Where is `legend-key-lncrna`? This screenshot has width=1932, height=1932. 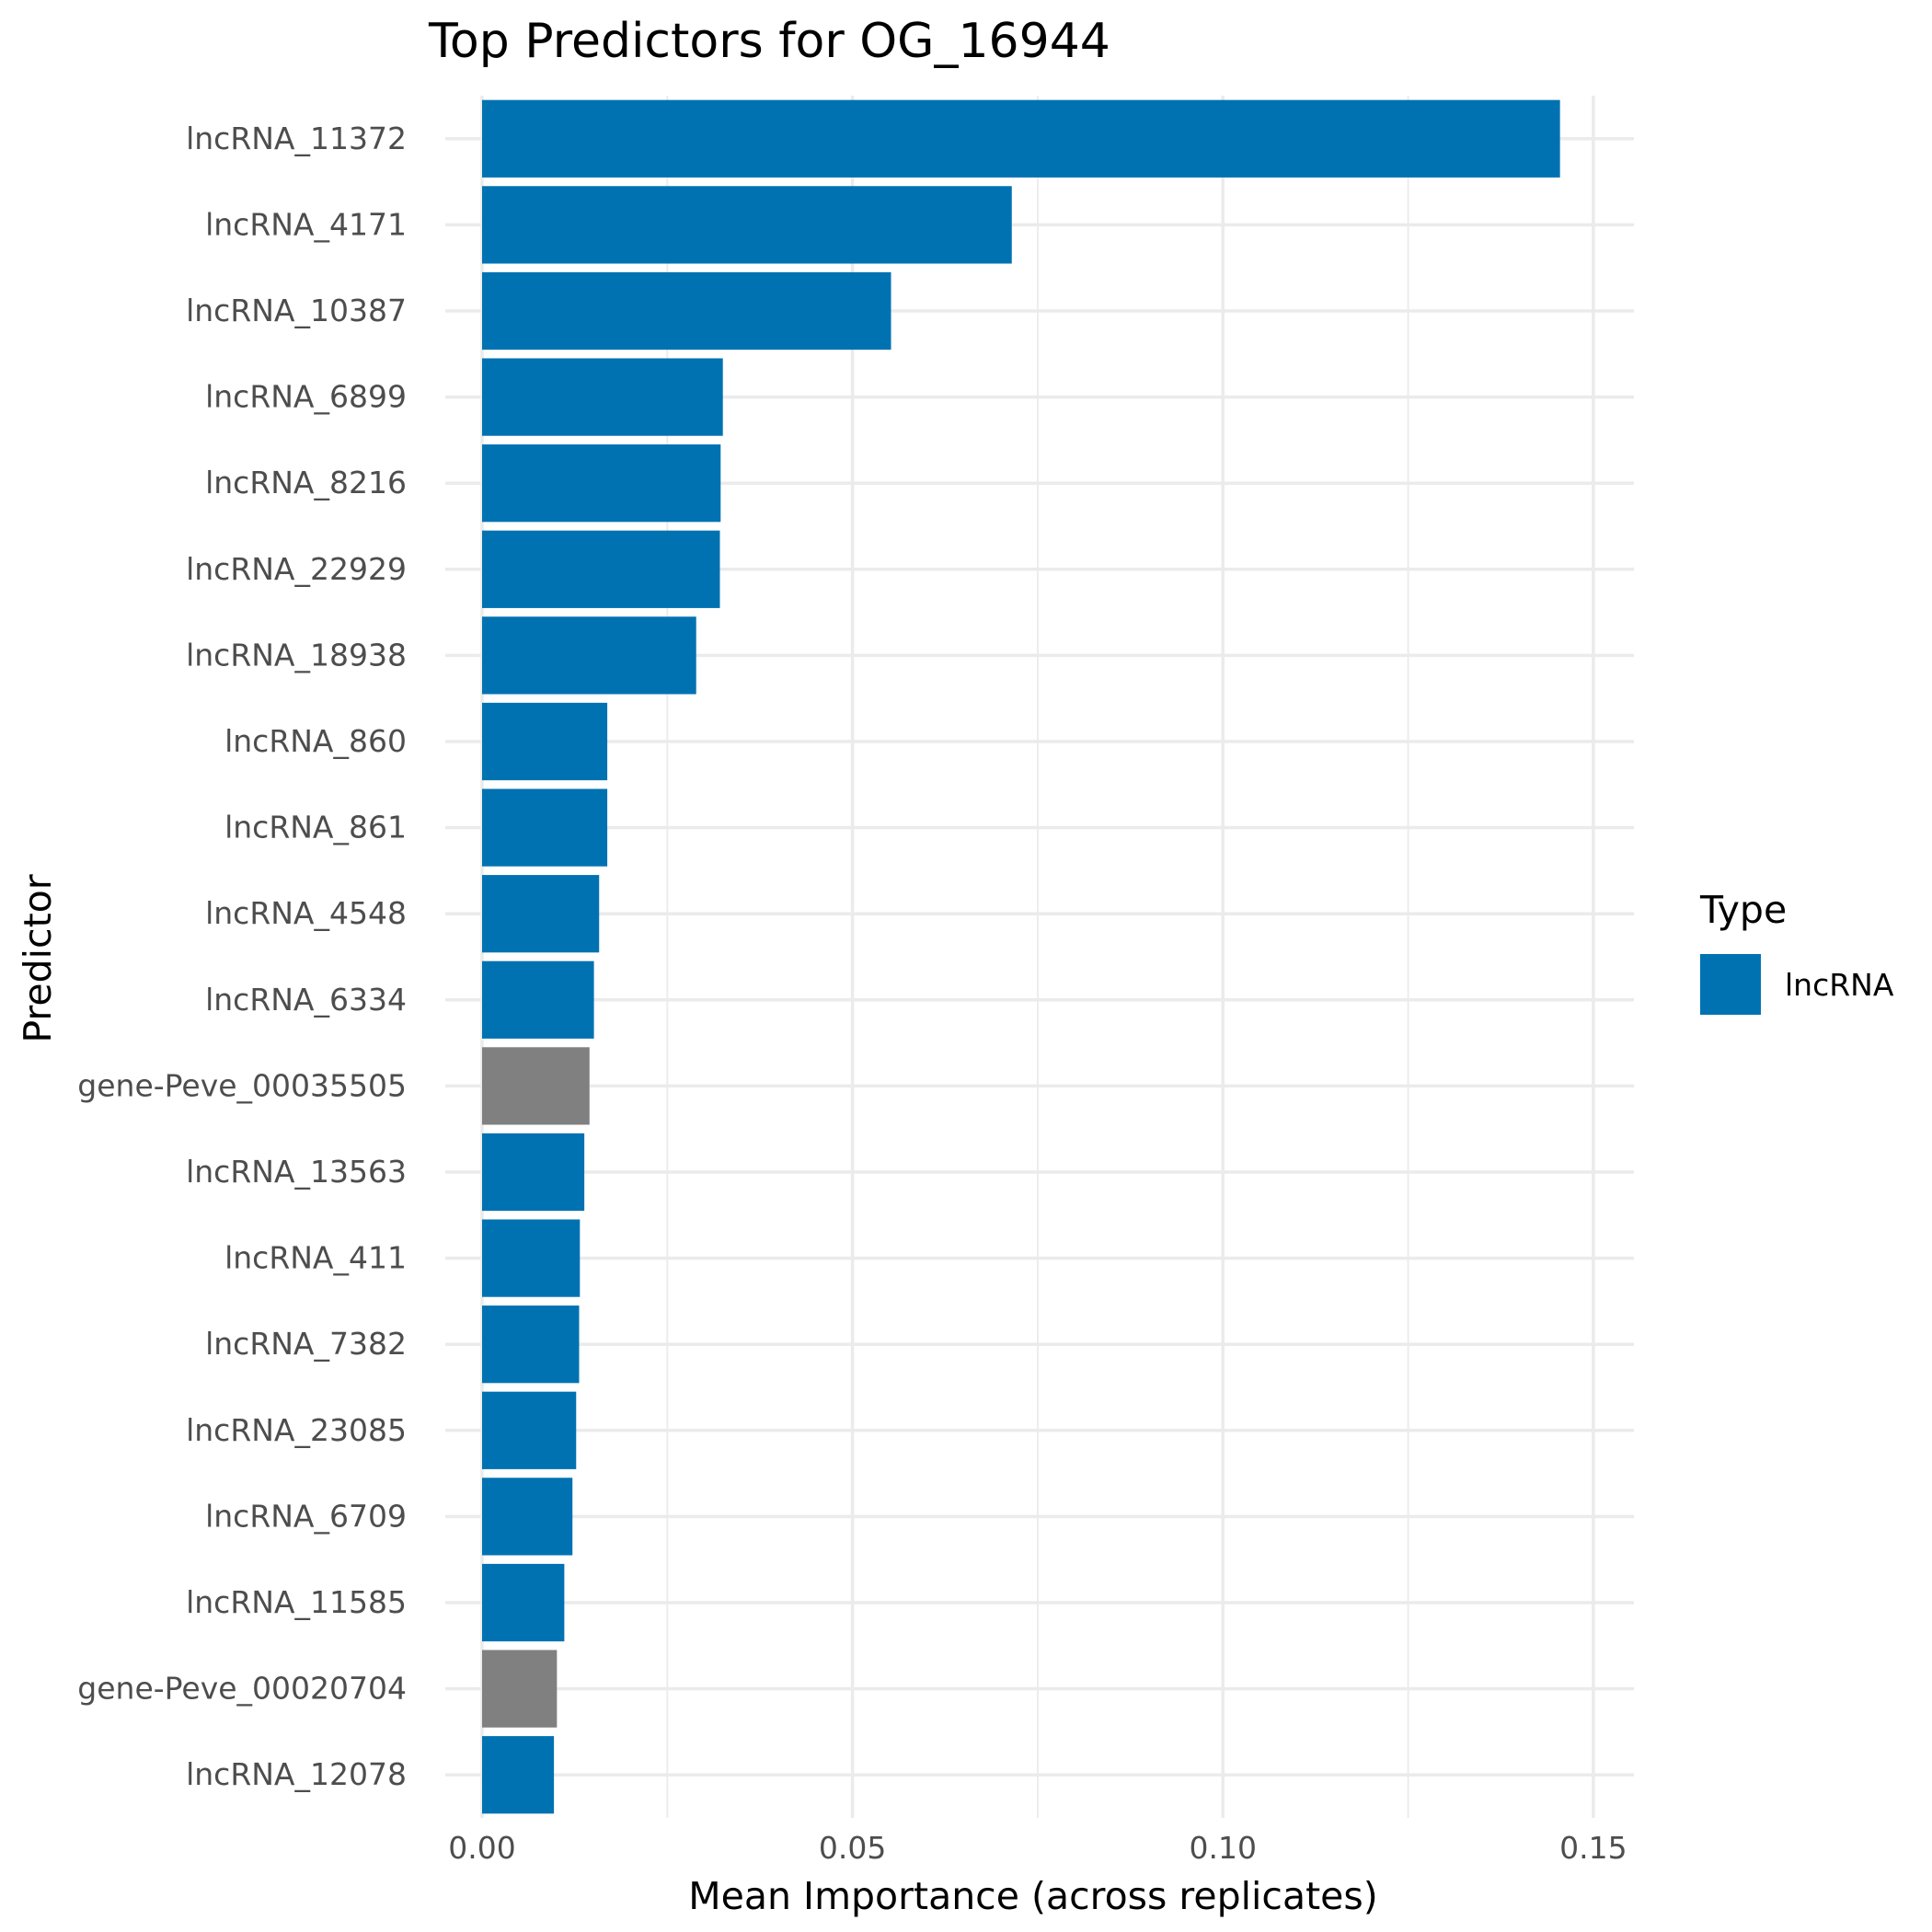
legend-key-lncrna is located at coordinates (1730, 984).